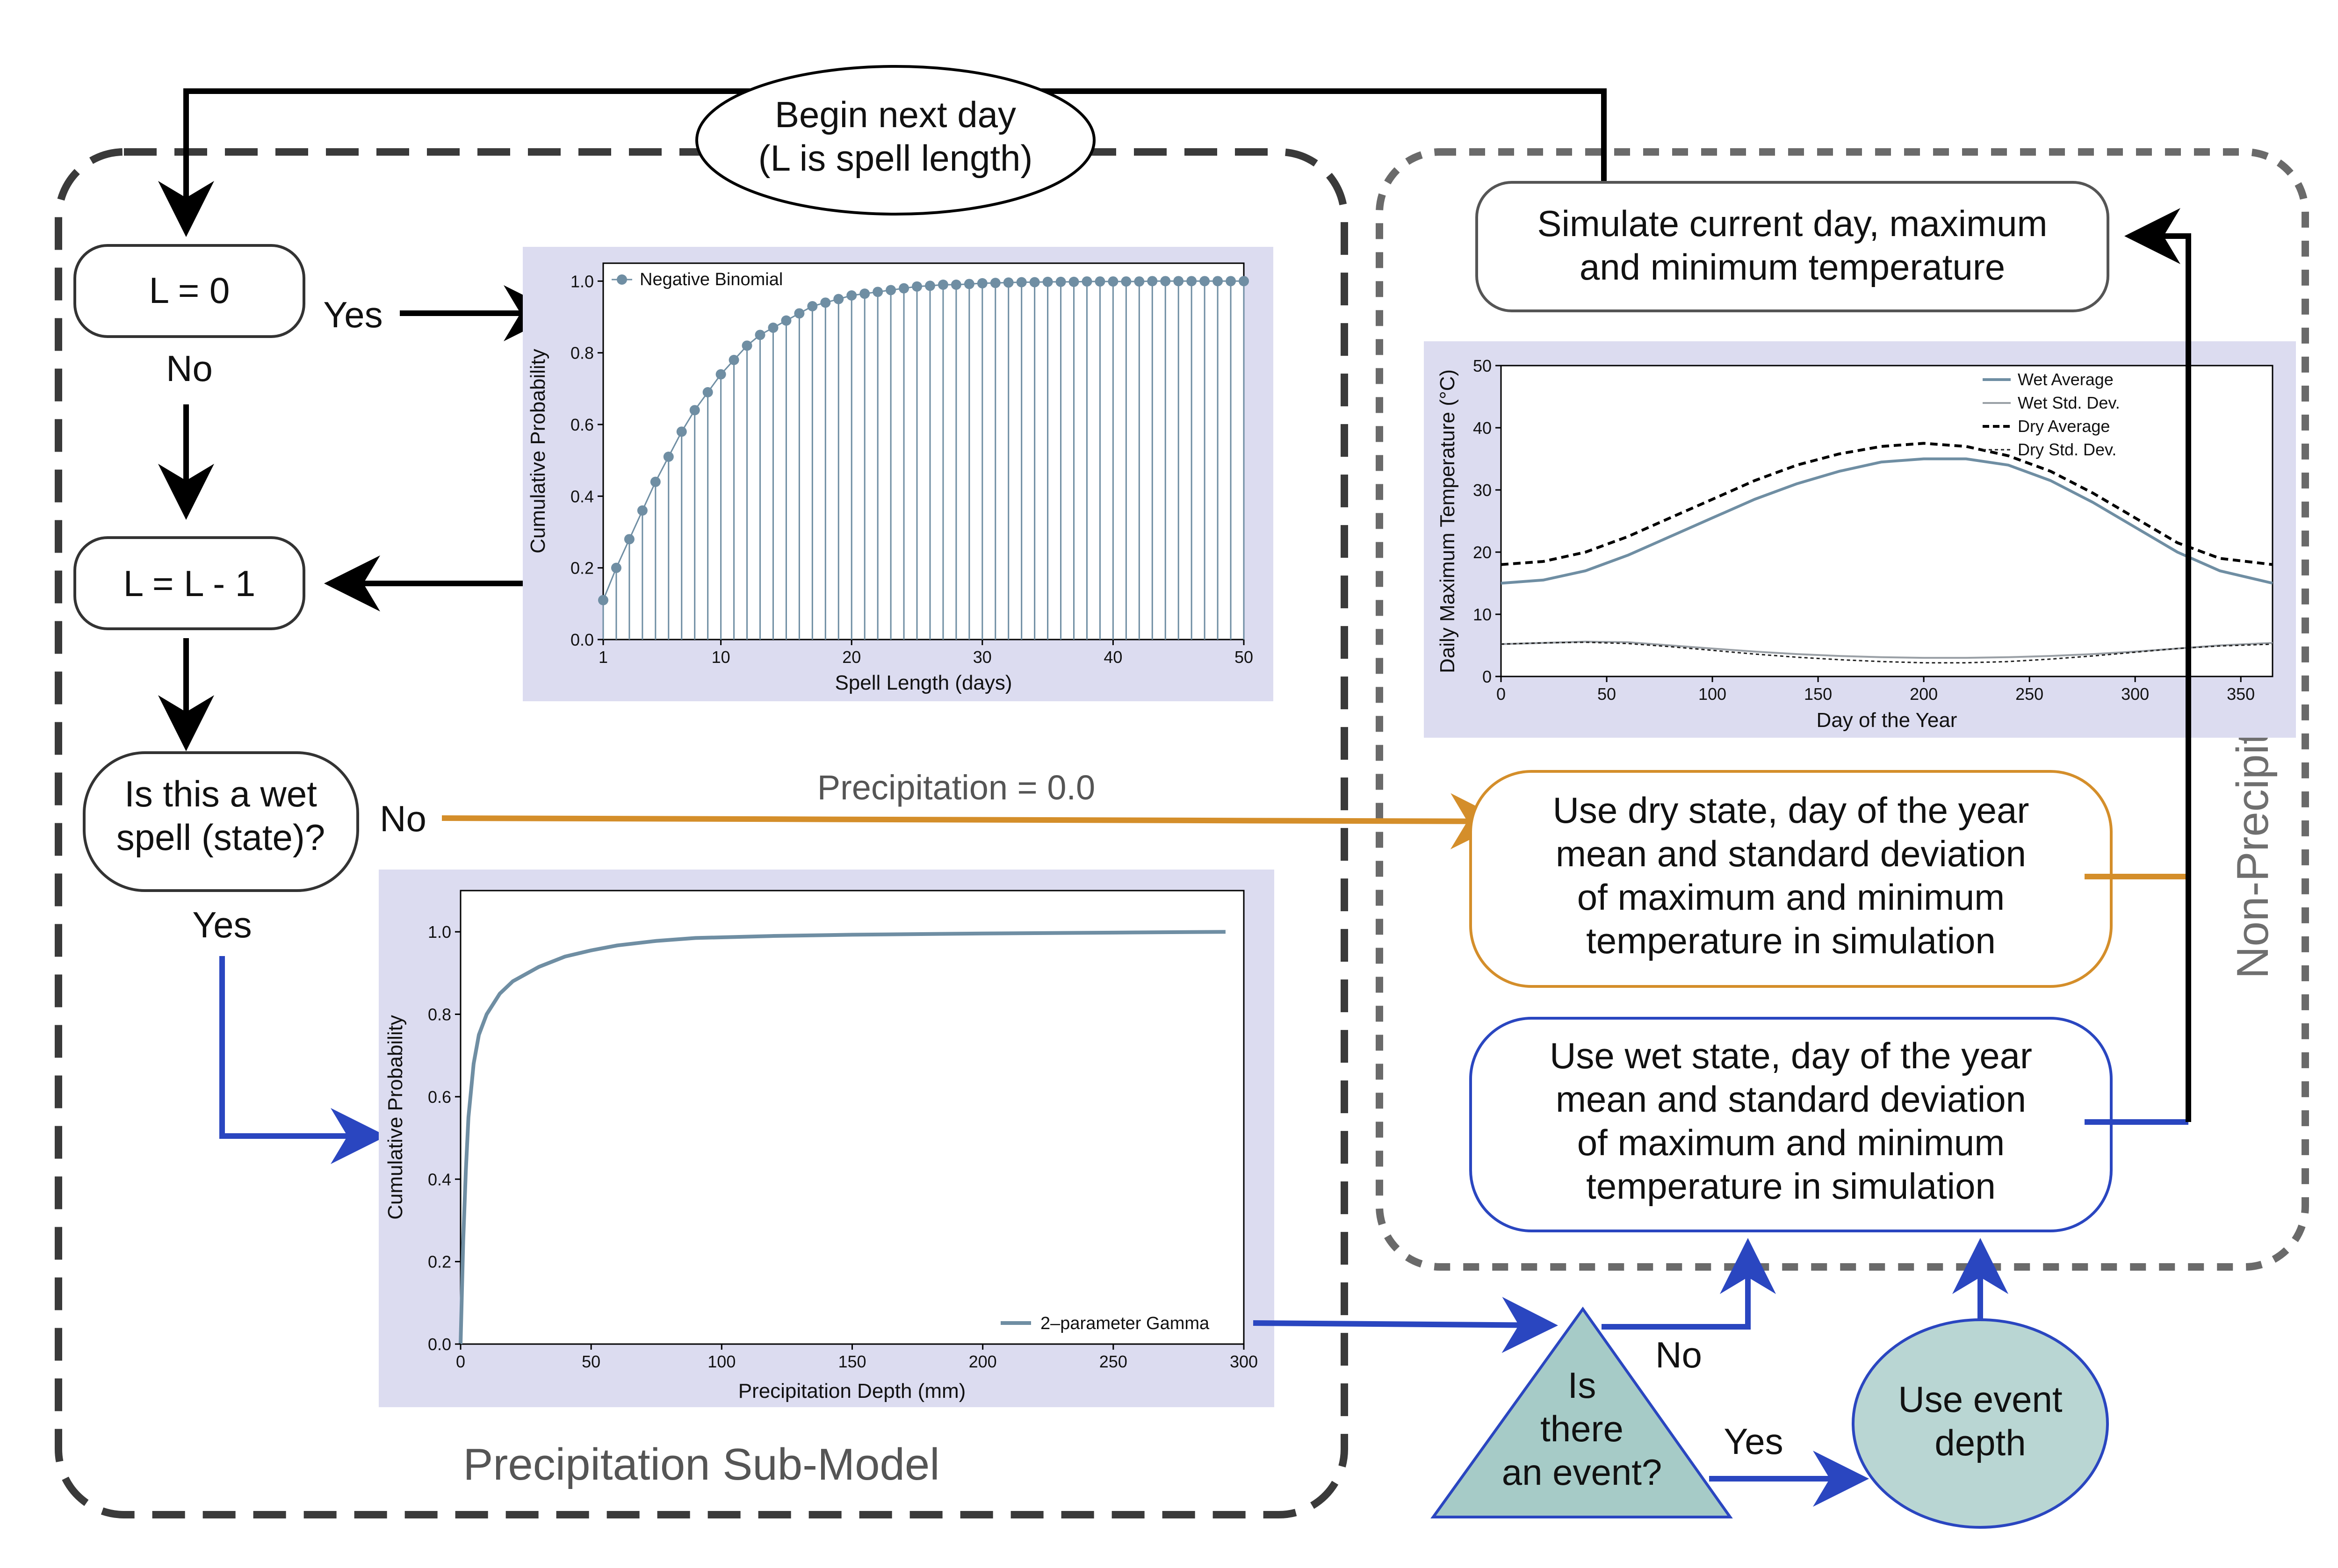  I want to click on simulate-line1: Simulate current day, maximum, so click(1793, 224).